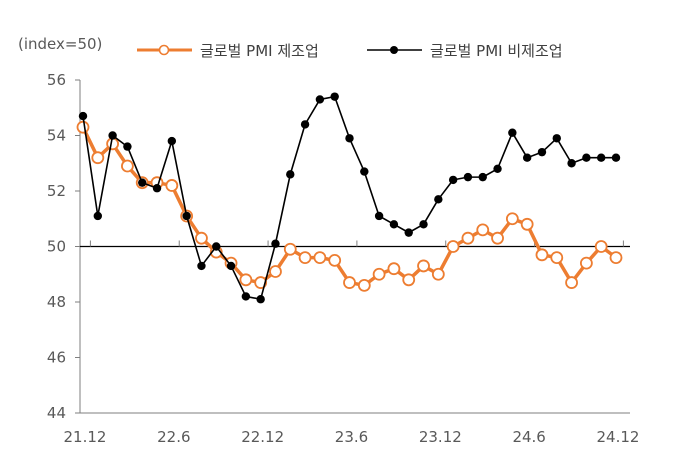 This screenshot has width=677, height=460. I want to click on legend-label-non-manufacturing: 글로벌 PMI 비제조업, so click(496, 51).